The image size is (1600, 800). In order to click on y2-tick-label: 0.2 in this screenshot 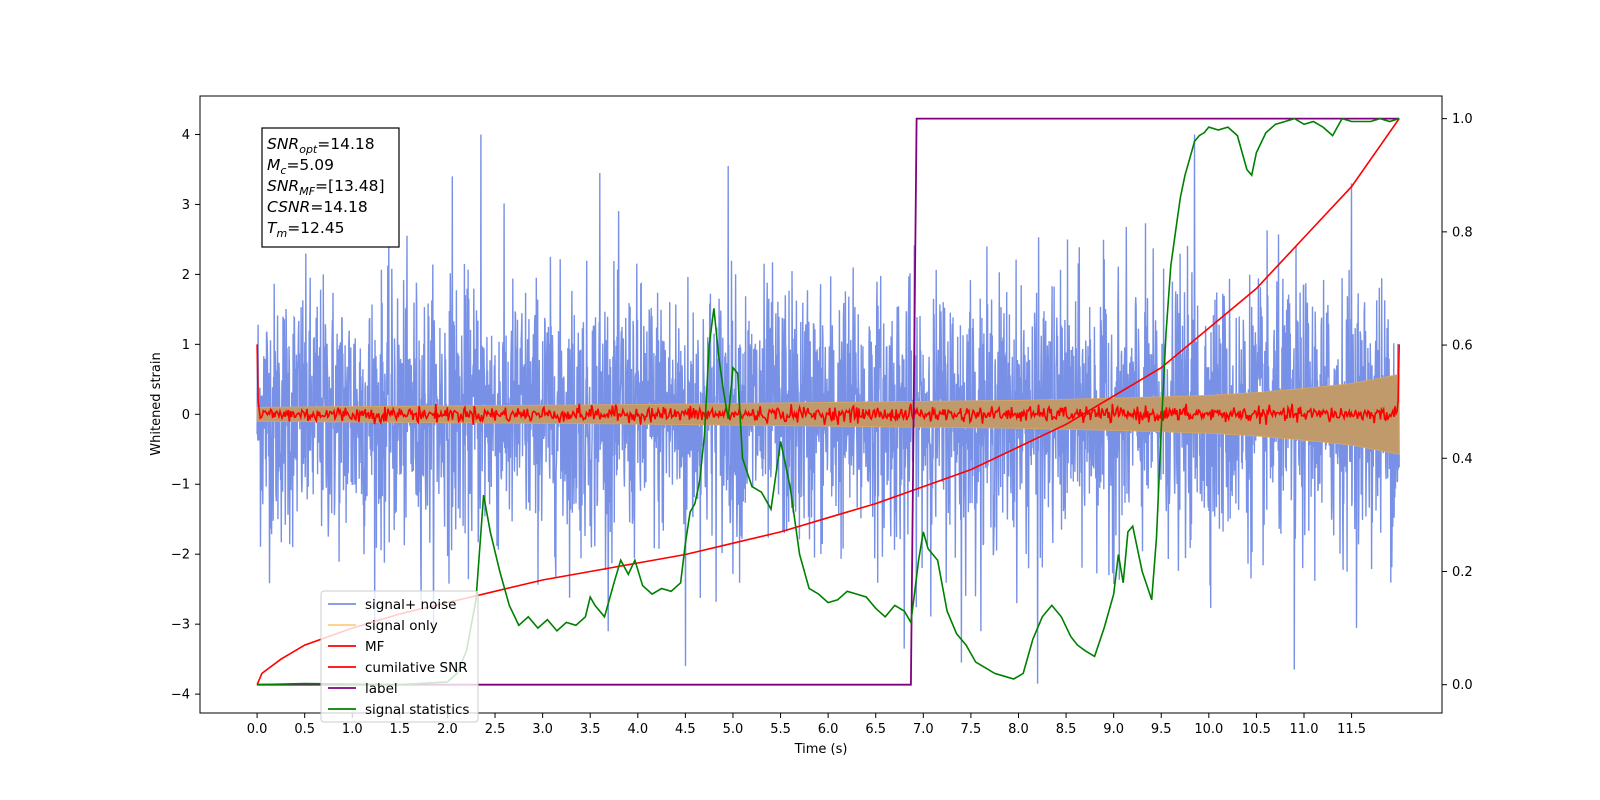, I will do `click(1462, 572)`.